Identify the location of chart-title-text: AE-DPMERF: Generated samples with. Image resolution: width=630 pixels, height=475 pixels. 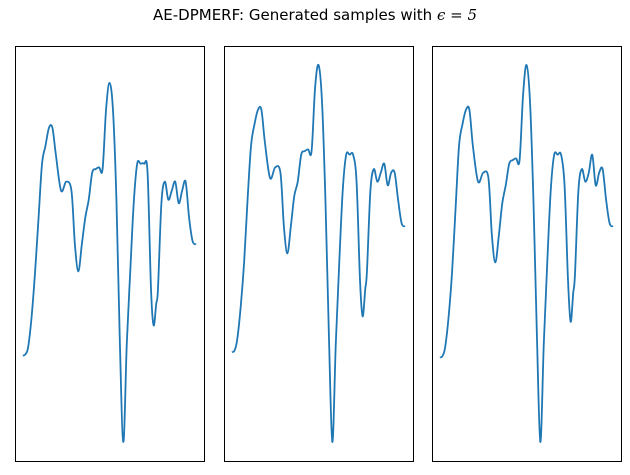
(295, 15).